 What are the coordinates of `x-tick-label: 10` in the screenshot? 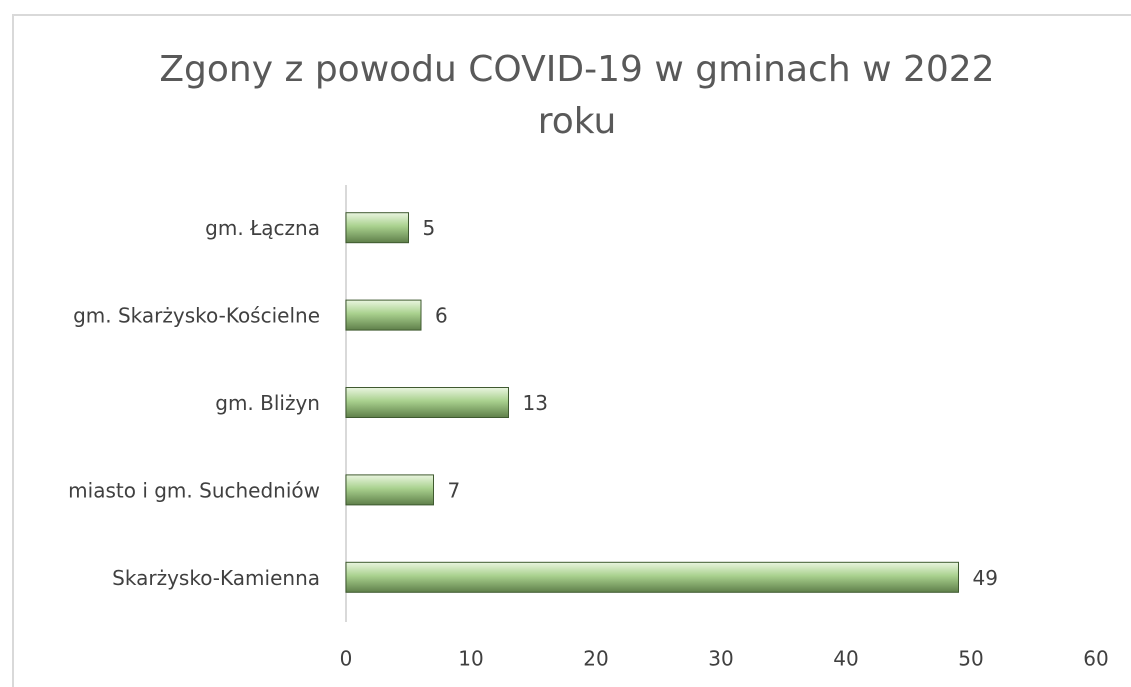 It's located at (470, 659).